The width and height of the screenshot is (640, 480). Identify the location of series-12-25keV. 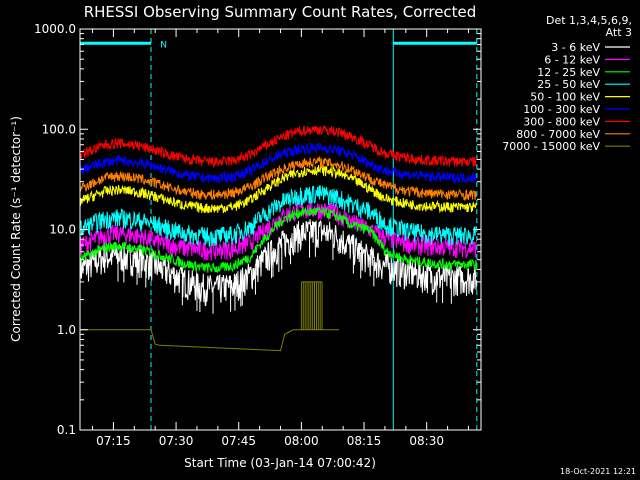
(278, 240).